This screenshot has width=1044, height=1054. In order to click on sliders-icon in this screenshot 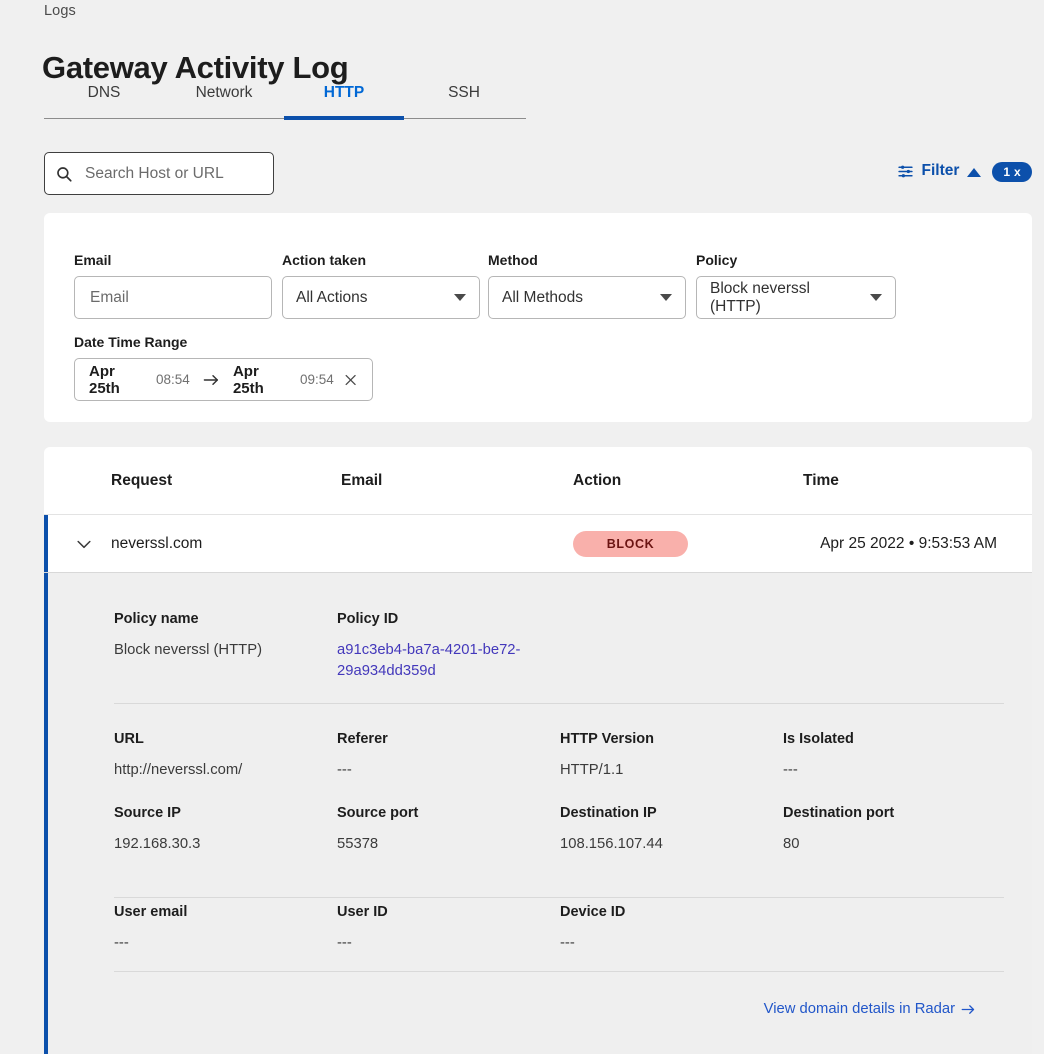, I will do `click(905, 171)`.